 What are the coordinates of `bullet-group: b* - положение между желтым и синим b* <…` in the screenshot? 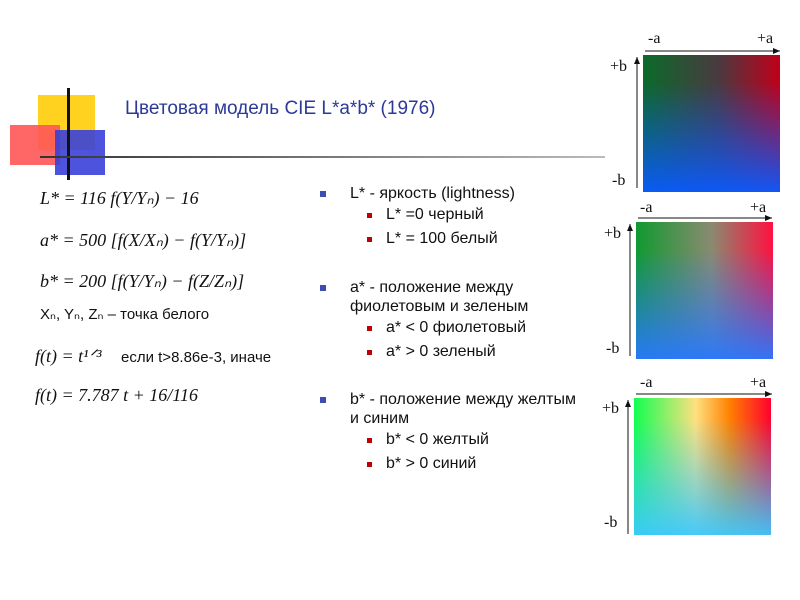 It's located at (450, 433).